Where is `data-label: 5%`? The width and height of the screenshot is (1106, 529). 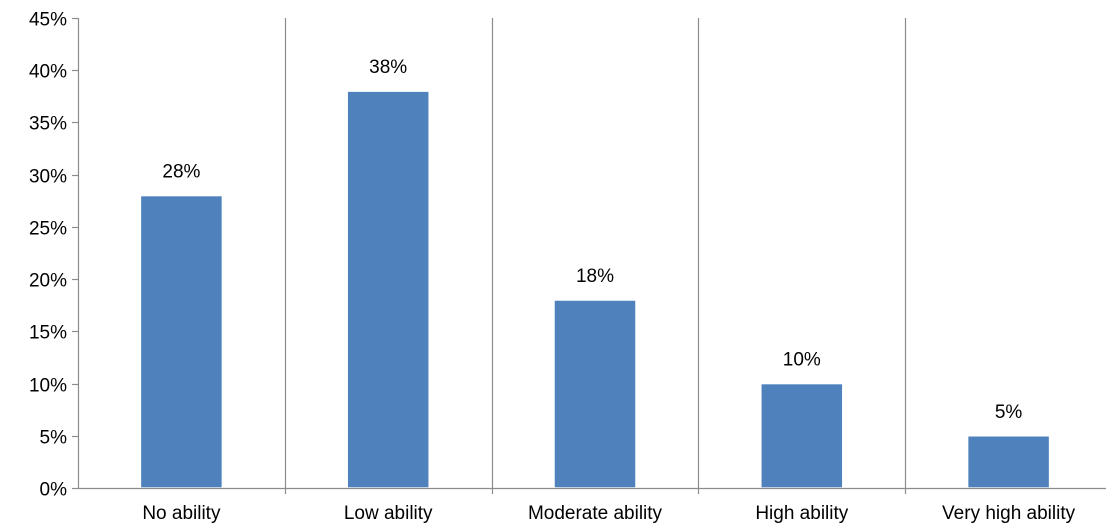 data-label: 5% is located at coordinates (1009, 412).